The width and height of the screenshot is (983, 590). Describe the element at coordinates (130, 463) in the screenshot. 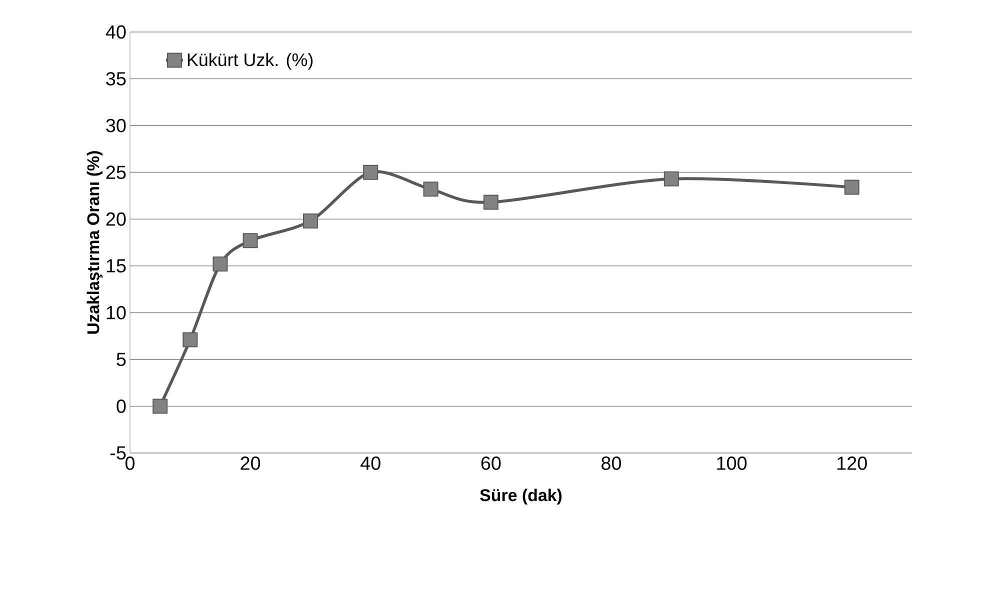

I see `x-tick-label: 0` at that location.